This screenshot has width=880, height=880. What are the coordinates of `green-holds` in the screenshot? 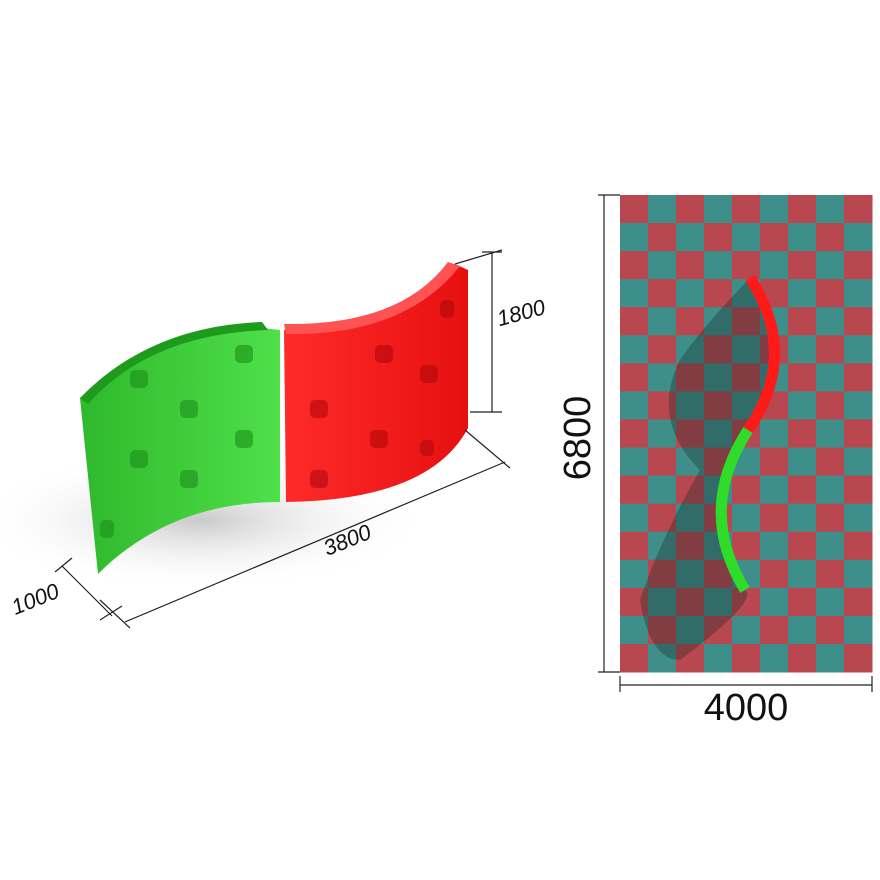 It's located at (176, 441).